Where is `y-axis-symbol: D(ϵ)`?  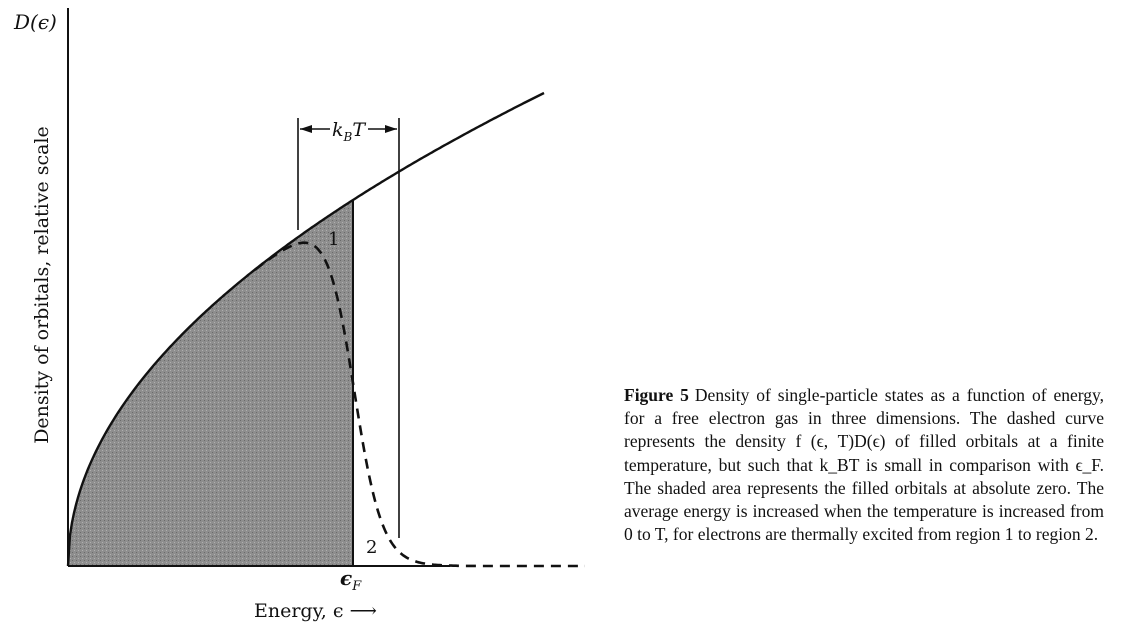
y-axis-symbol: D(ϵ) is located at coordinates (35, 22).